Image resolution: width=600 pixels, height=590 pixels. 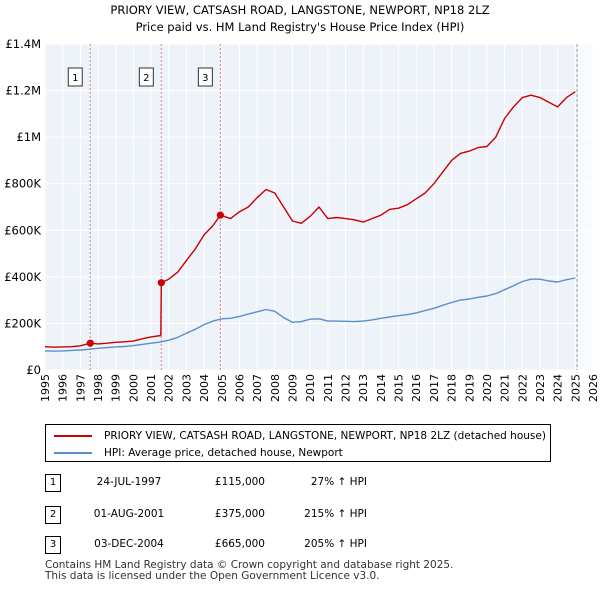 What do you see at coordinates (522, 388) in the screenshot?
I see `x-tick-label: 2022` at bounding box center [522, 388].